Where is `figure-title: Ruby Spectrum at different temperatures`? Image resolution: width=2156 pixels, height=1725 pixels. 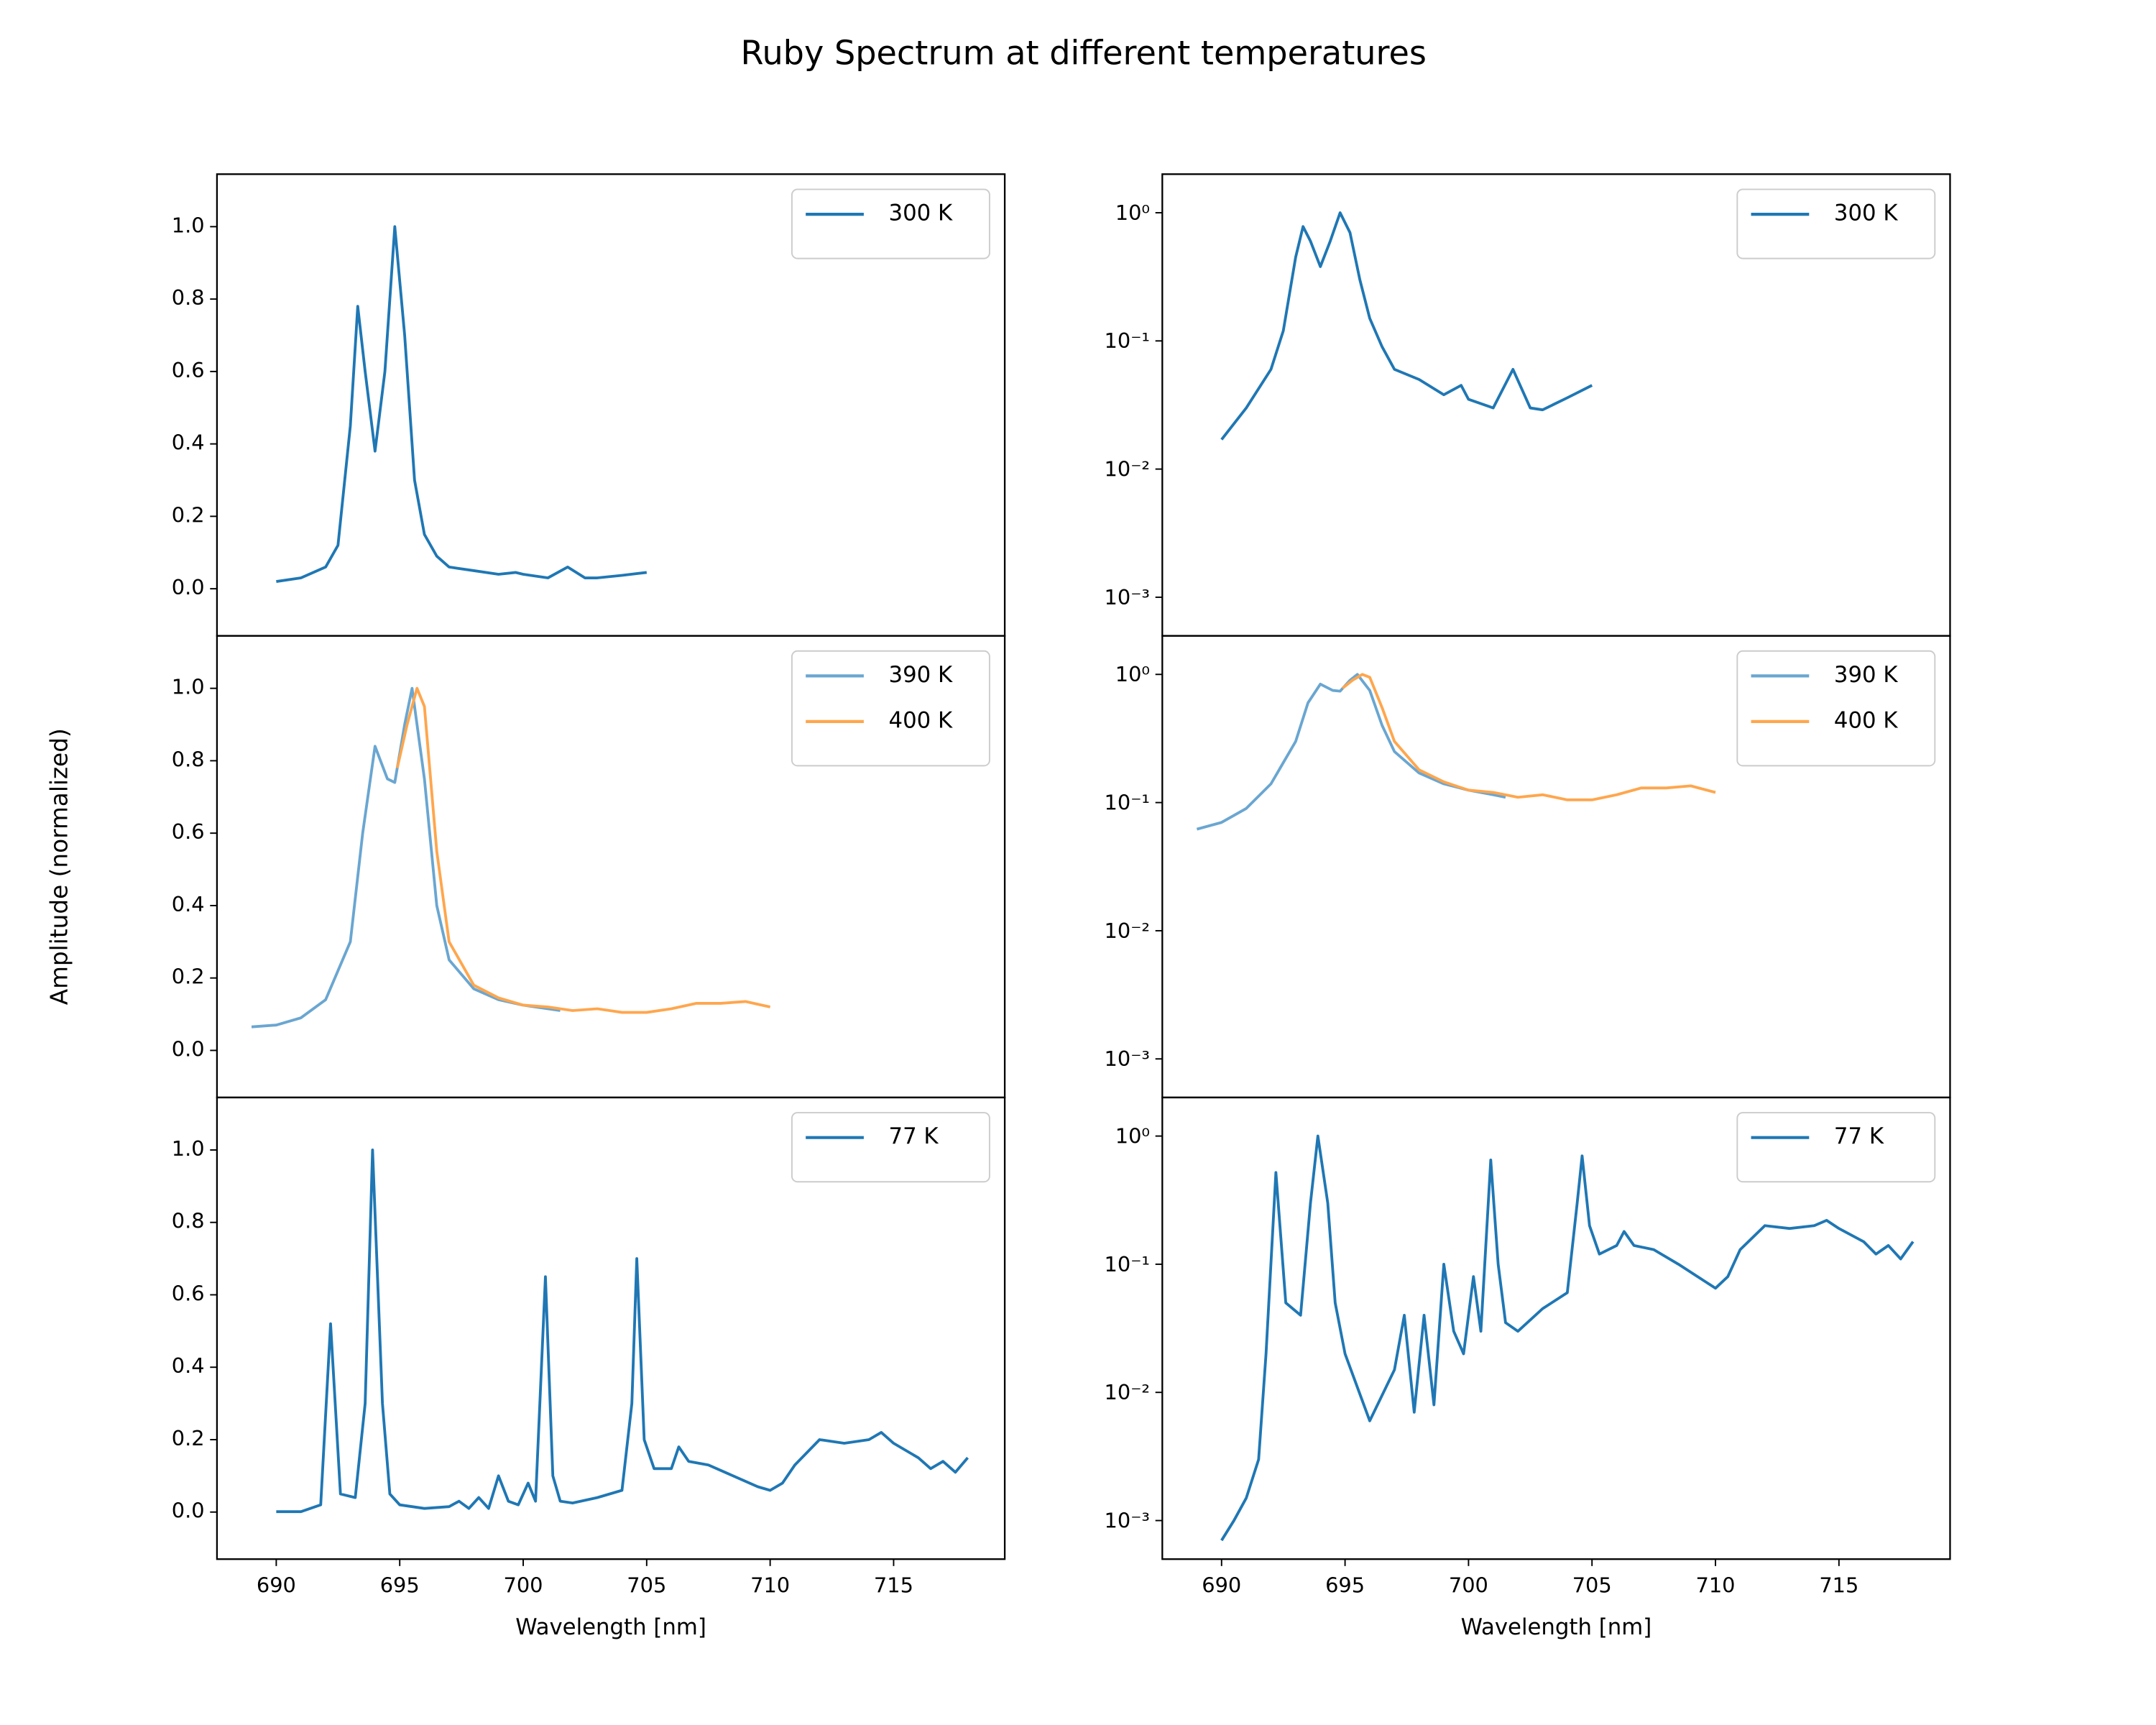
figure-title: Ruby Spectrum at different temperatures is located at coordinates (1083, 52).